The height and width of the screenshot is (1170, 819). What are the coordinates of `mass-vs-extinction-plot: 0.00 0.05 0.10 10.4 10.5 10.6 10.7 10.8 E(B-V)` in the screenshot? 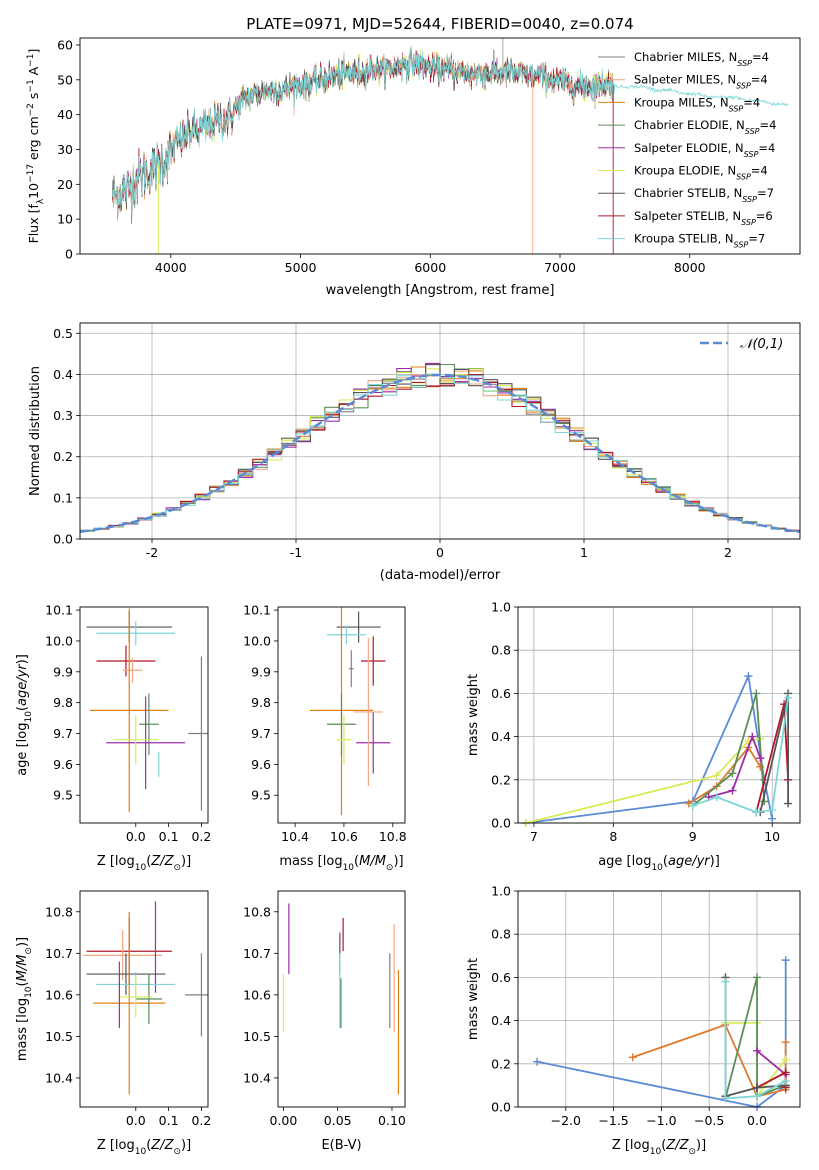 It's located at (324, 1021).